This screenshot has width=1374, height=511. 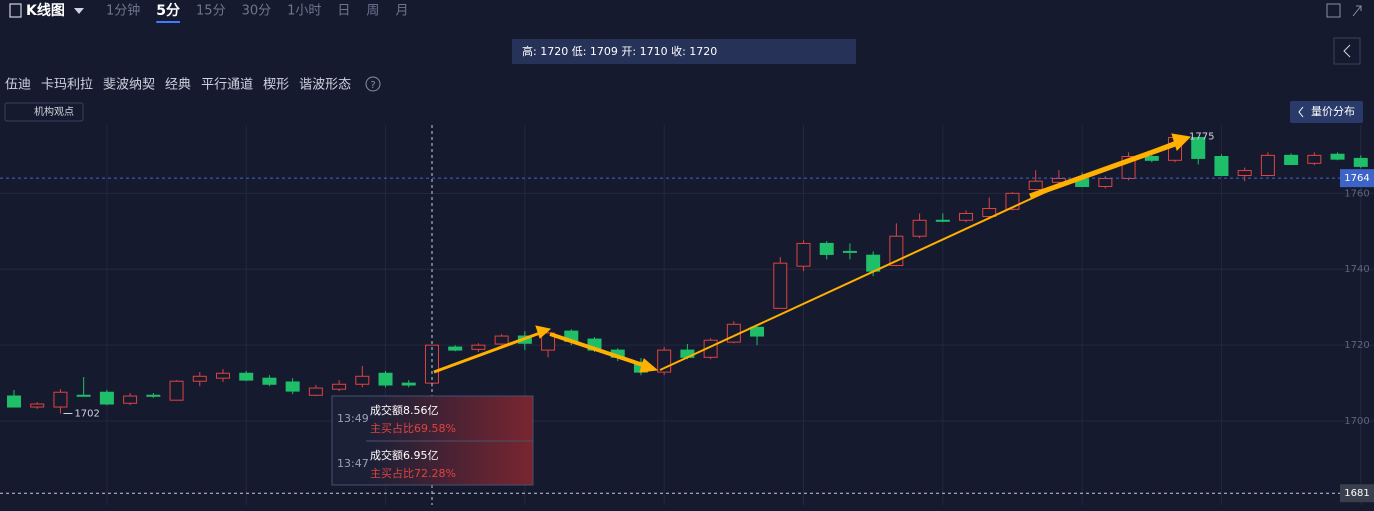 I want to click on y-tick-label: 1700, so click(x=1356, y=421).